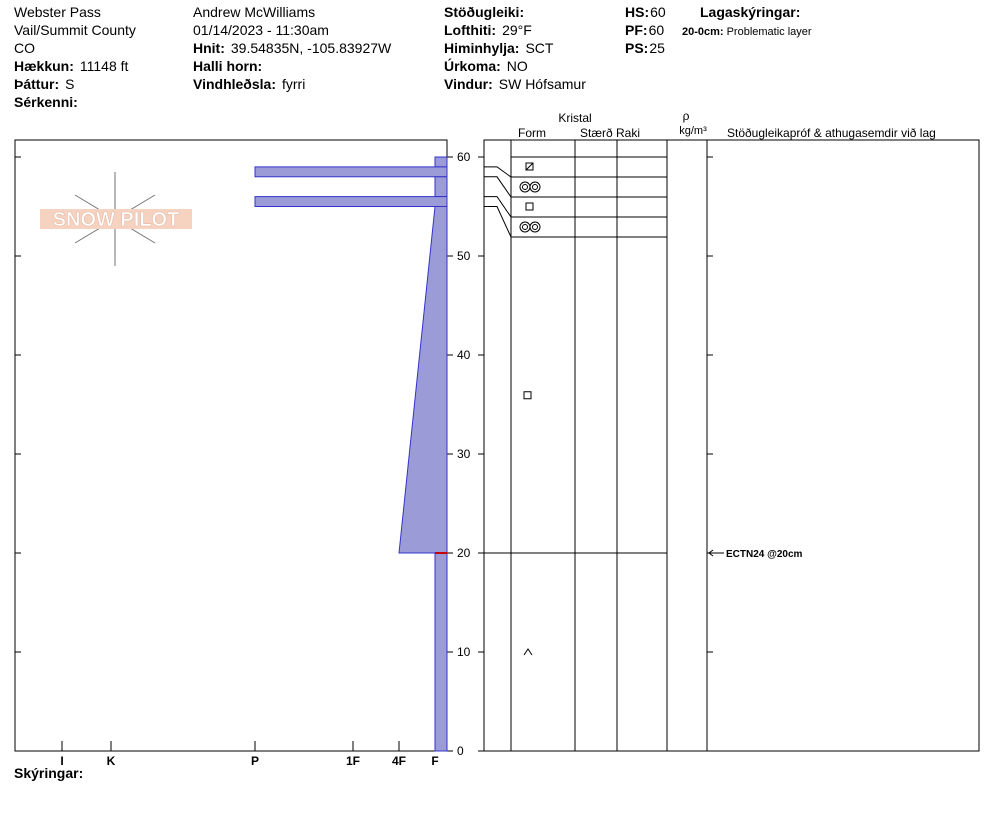 This screenshot has width=994, height=840. What do you see at coordinates (470, 30) in the screenshot?
I see `field-label: Lofthiti:` at bounding box center [470, 30].